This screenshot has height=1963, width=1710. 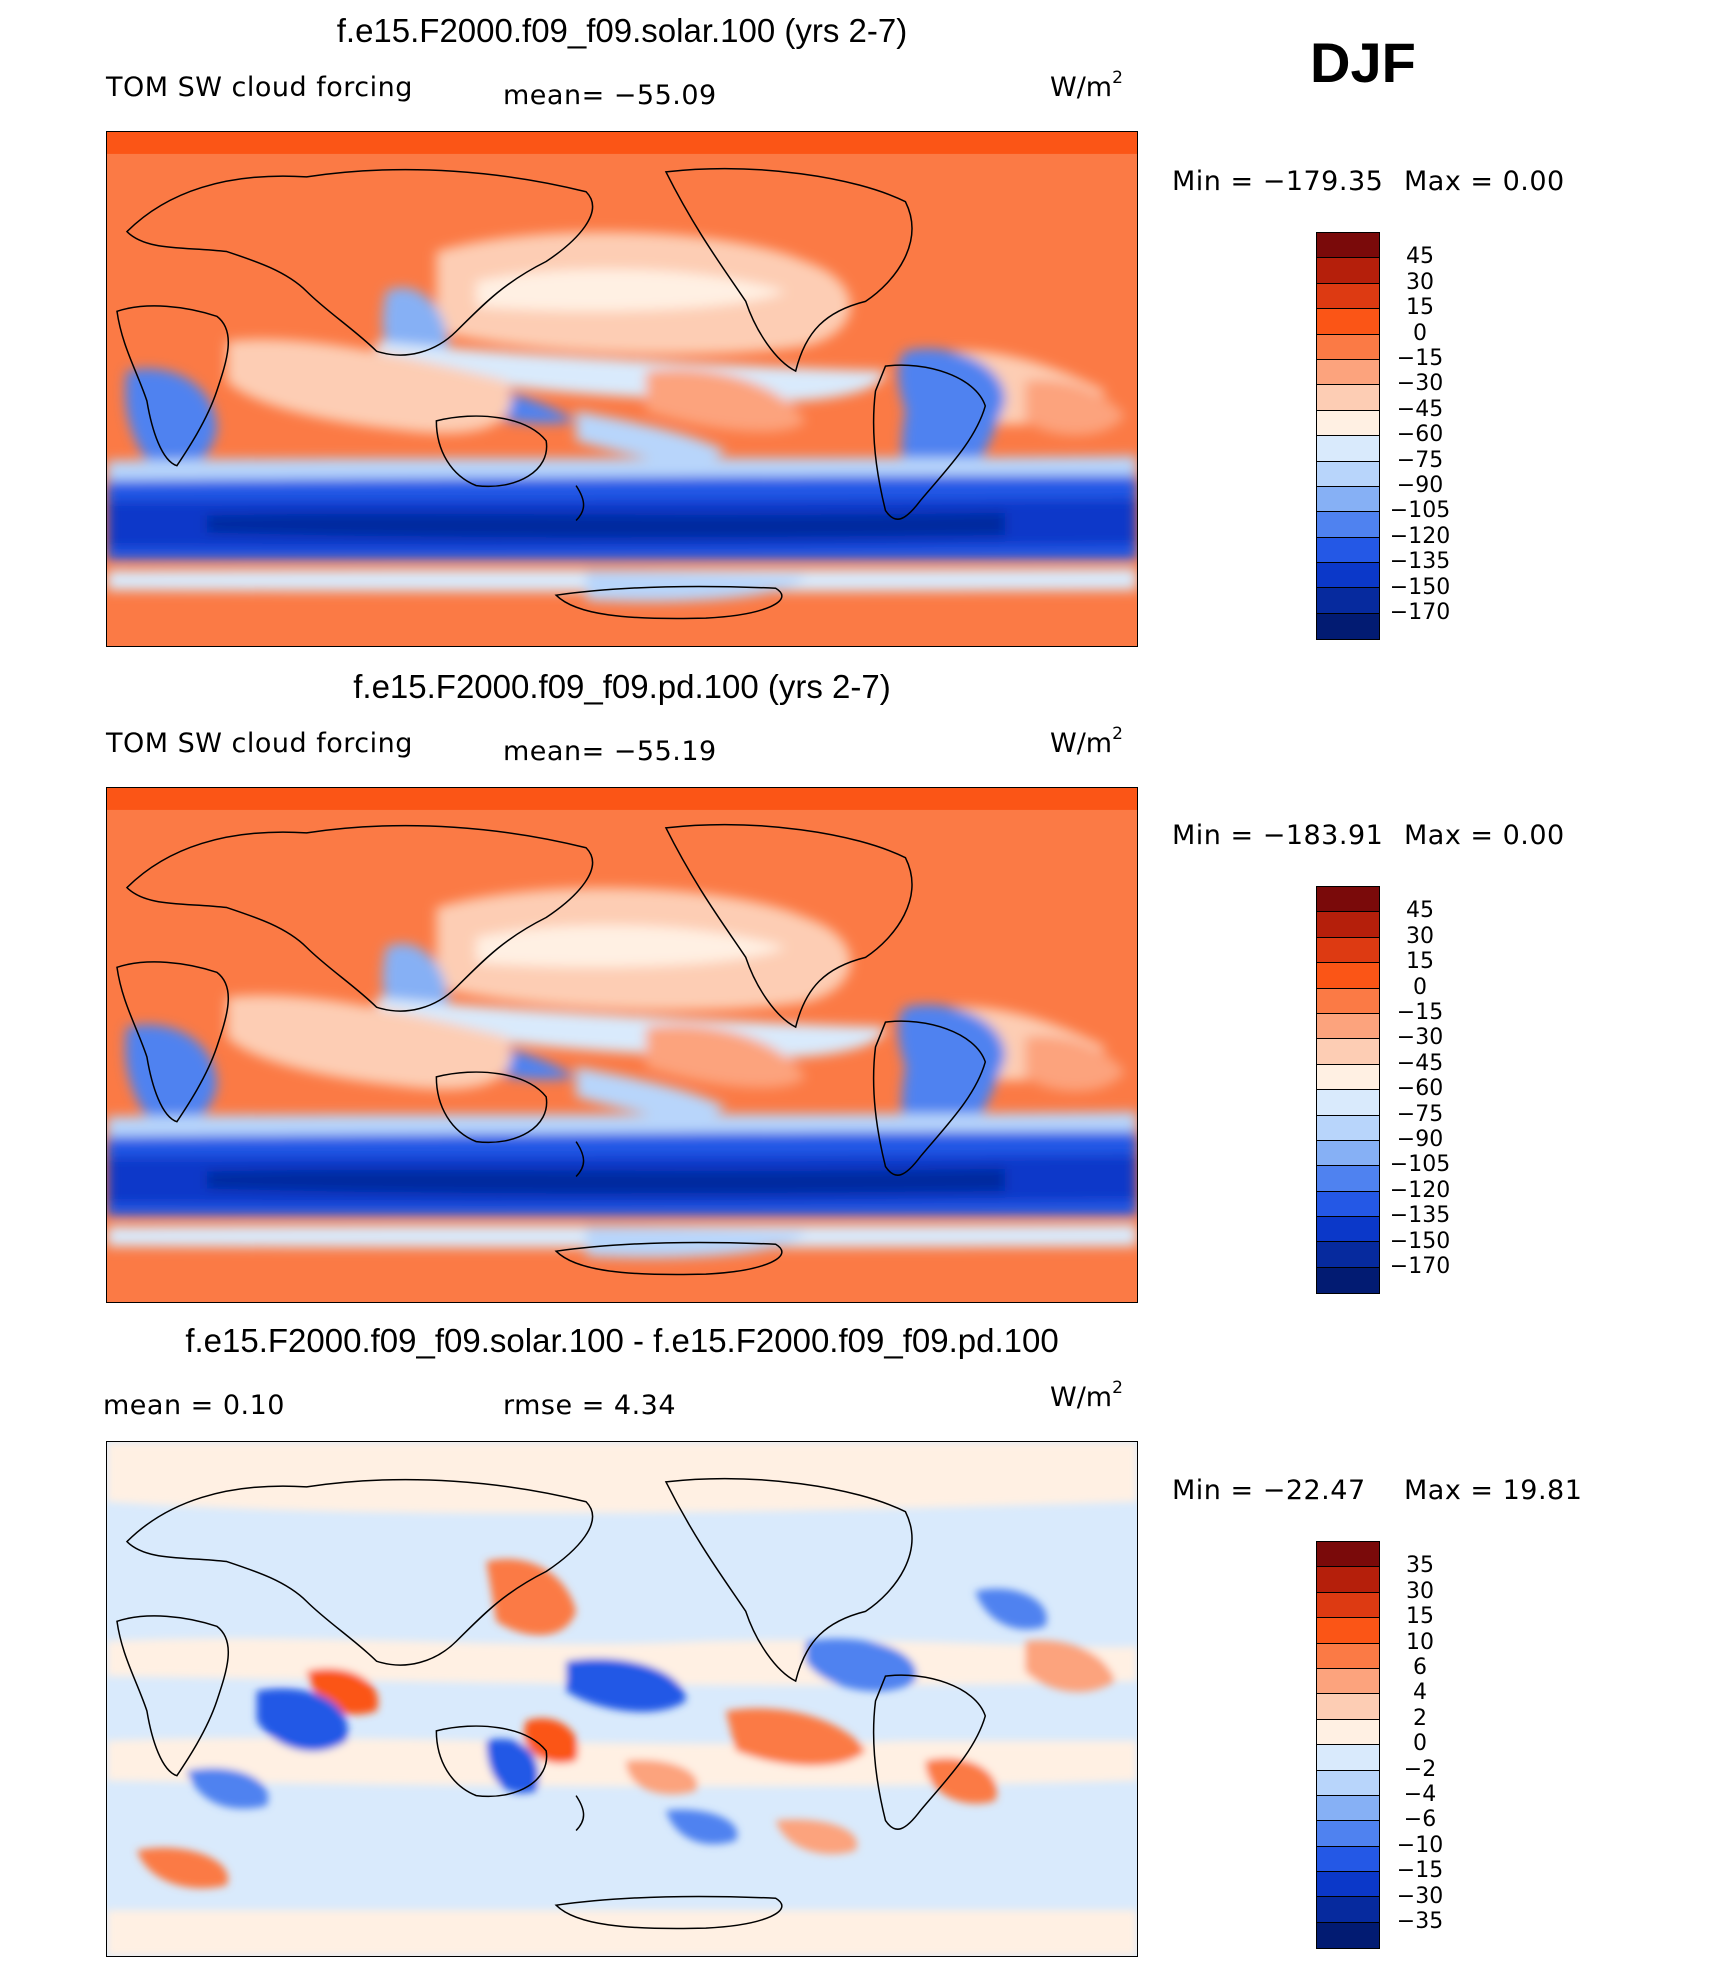 I want to click on colorbar-tick-label: −35, so click(x=1420, y=1921).